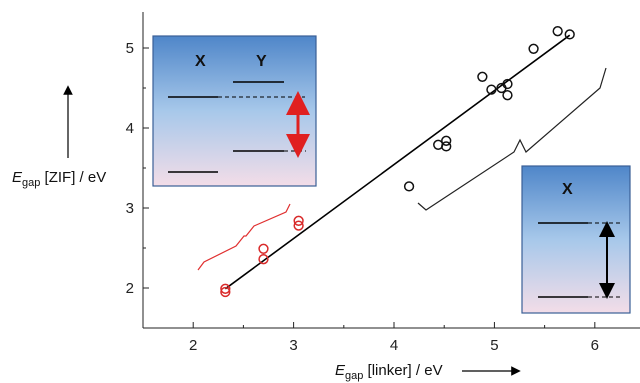  I want to click on black-group-bracket, so click(512, 139).